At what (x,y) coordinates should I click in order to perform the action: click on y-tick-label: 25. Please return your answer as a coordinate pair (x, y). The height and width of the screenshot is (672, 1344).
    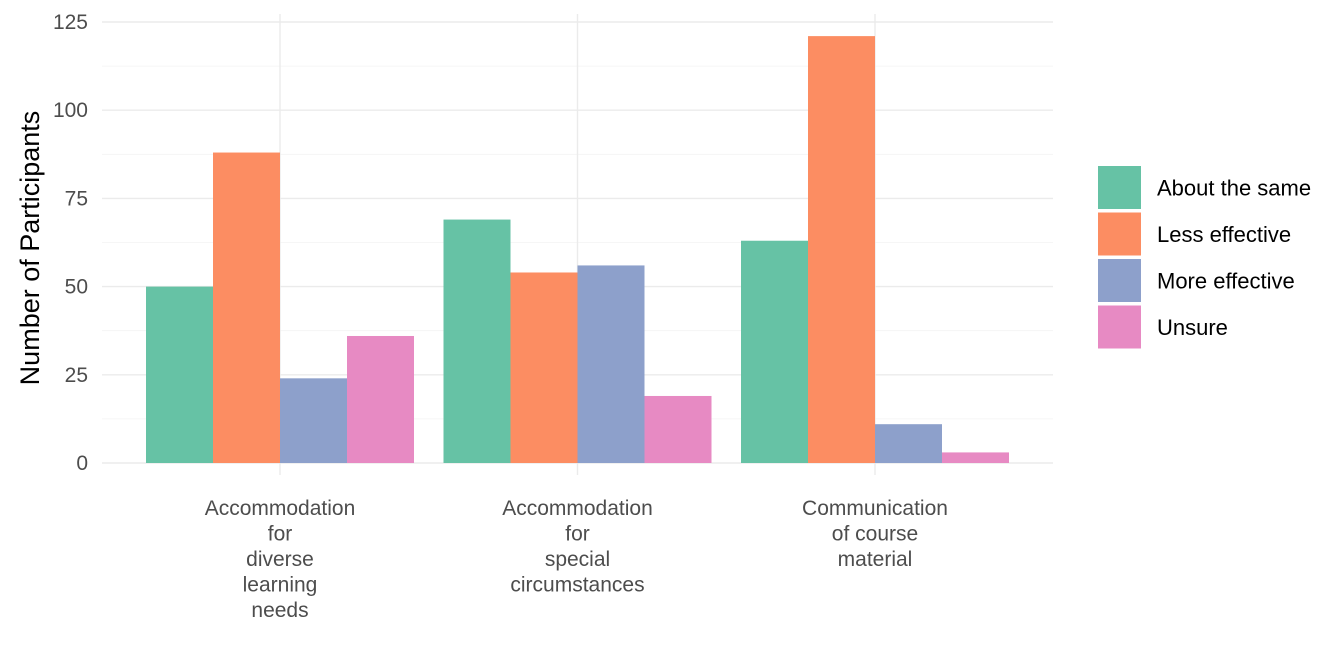
    Looking at the image, I should click on (76, 375).